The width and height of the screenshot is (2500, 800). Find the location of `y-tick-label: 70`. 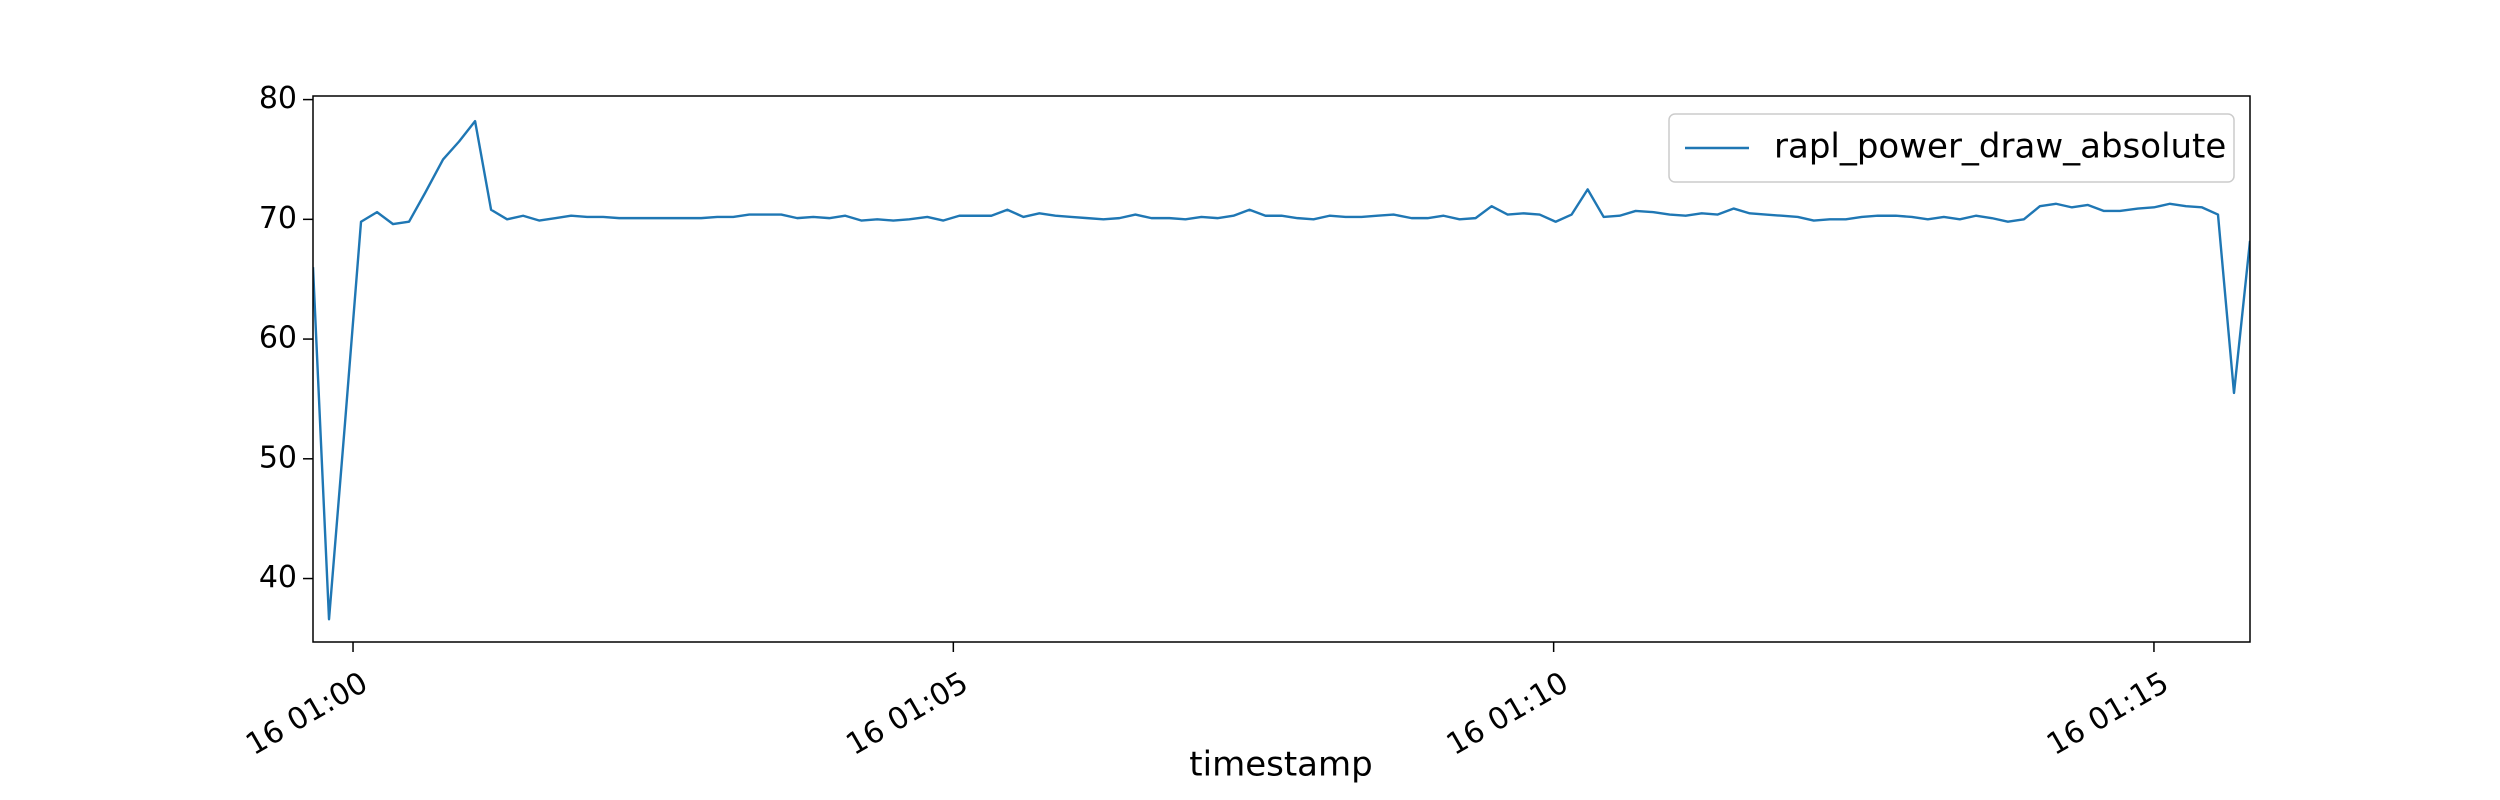

y-tick-label: 70 is located at coordinates (278, 218).